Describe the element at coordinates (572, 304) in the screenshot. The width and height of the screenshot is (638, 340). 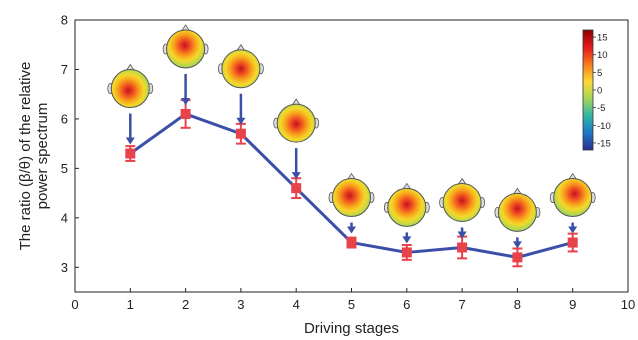
I see `x-tick-label: 9` at that location.